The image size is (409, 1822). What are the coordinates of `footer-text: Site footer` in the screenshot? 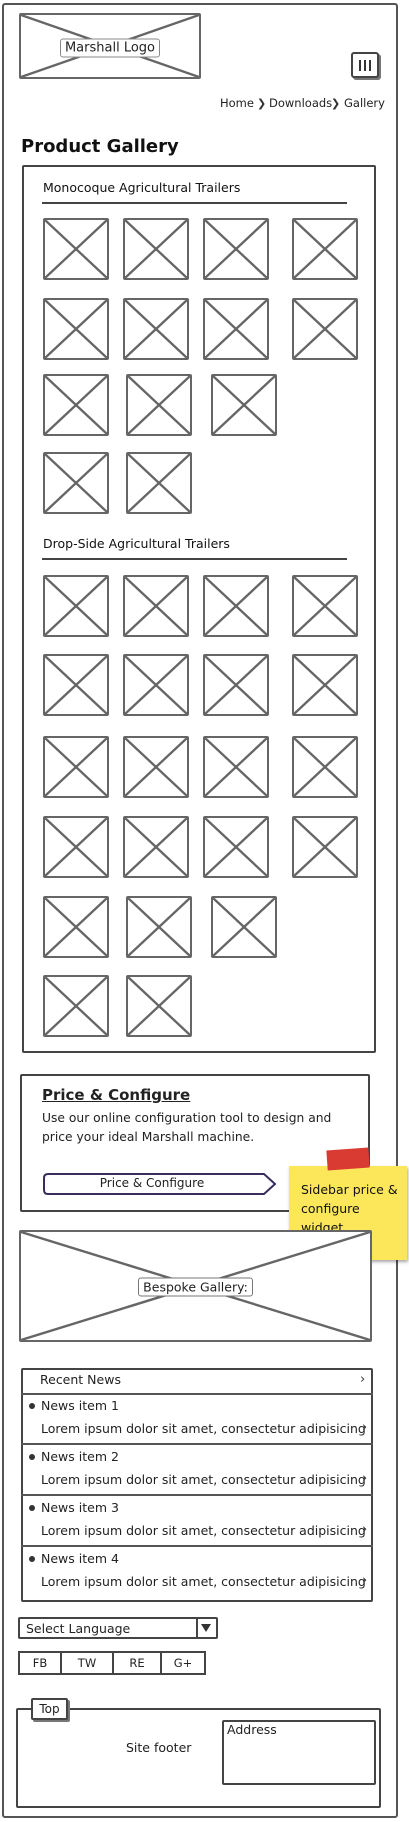 It's located at (159, 1747).